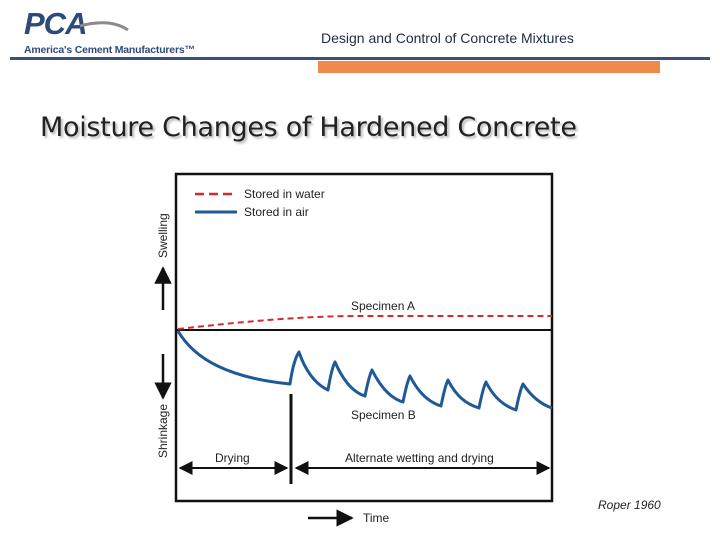 The height and width of the screenshot is (540, 720). I want to click on specimen-a-curve, so click(364, 322).